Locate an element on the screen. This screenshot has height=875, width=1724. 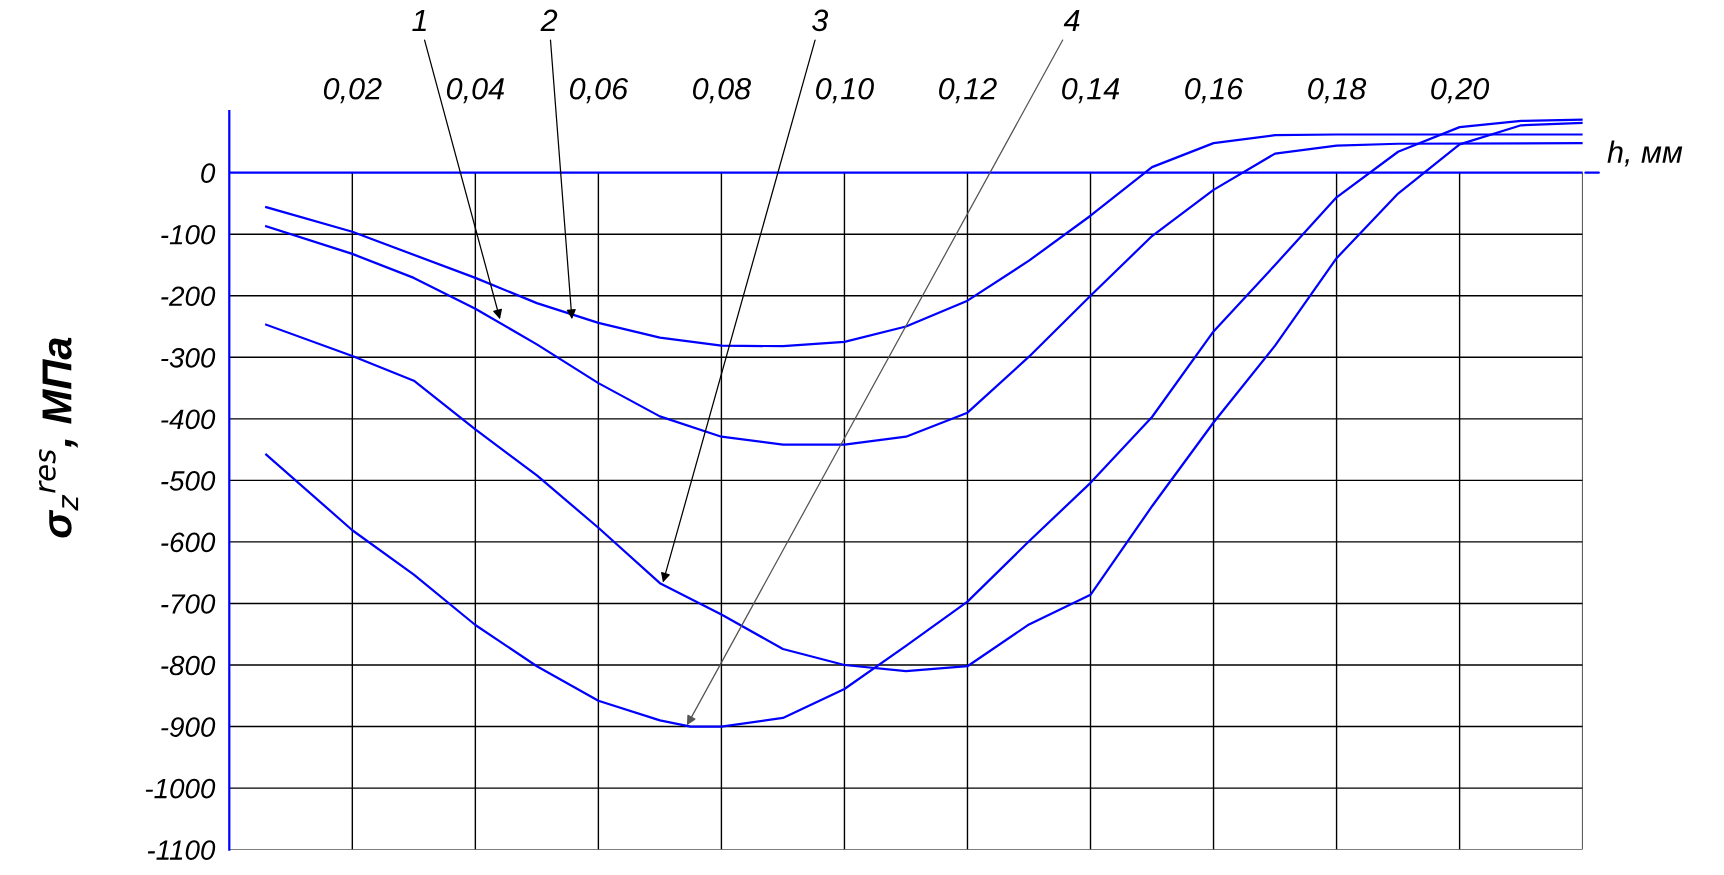
x-tick-label: 0,18 is located at coordinates (1337, 90).